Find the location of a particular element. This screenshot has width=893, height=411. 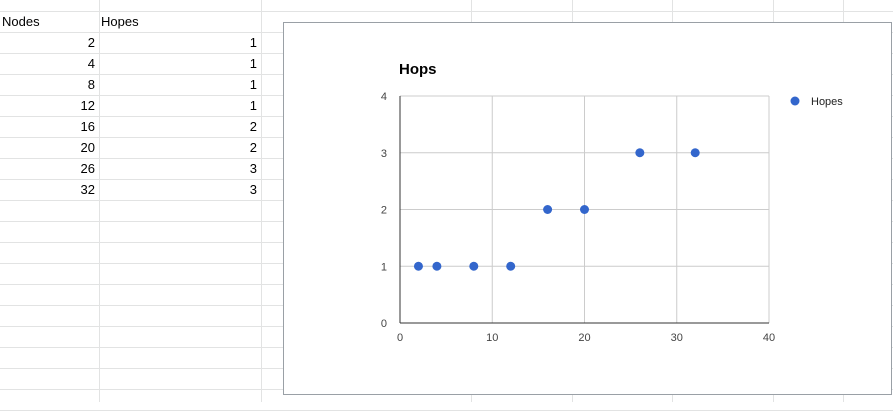

y-tick-label: 2 is located at coordinates (384, 211).